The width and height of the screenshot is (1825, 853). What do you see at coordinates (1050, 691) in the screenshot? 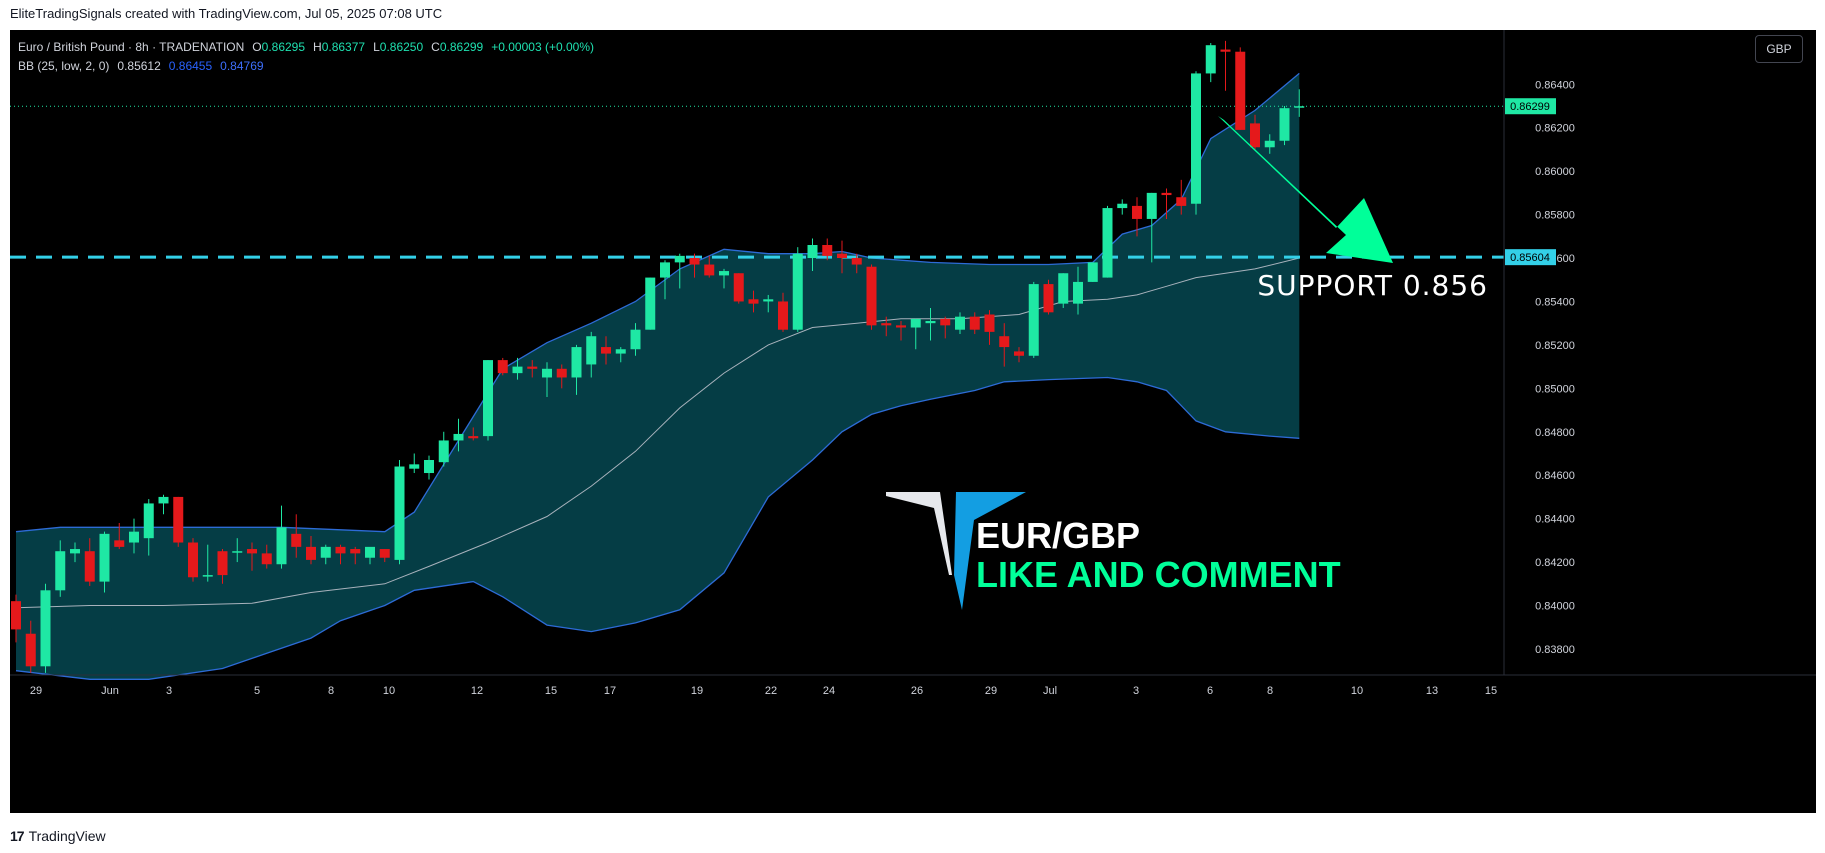
I see `x-tick-label: Jul` at bounding box center [1050, 691].